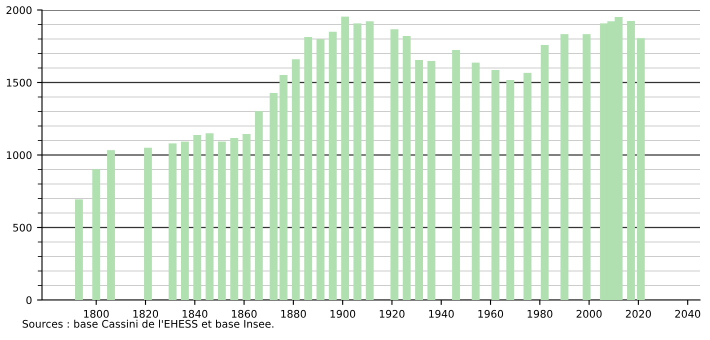  I want to click on y-tick-label: 1000, so click(19, 155).